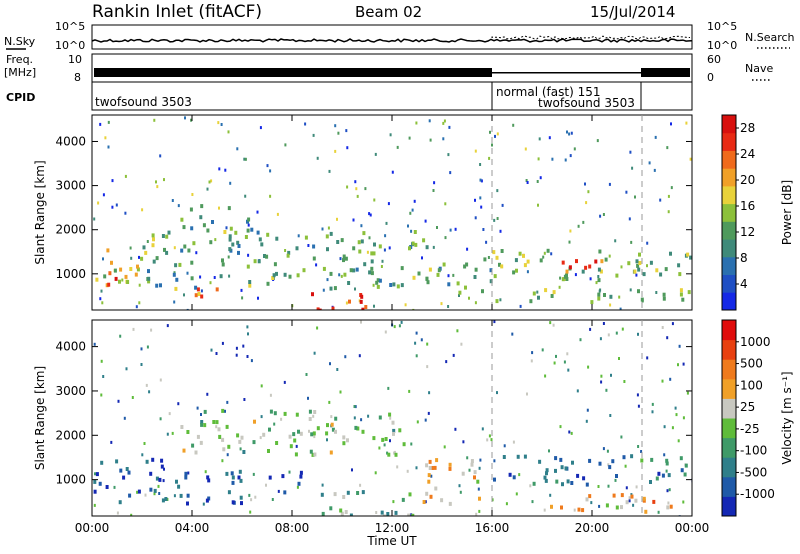 The width and height of the screenshot is (800, 554). I want to click on x-tick-label: 16:00, so click(492, 528).